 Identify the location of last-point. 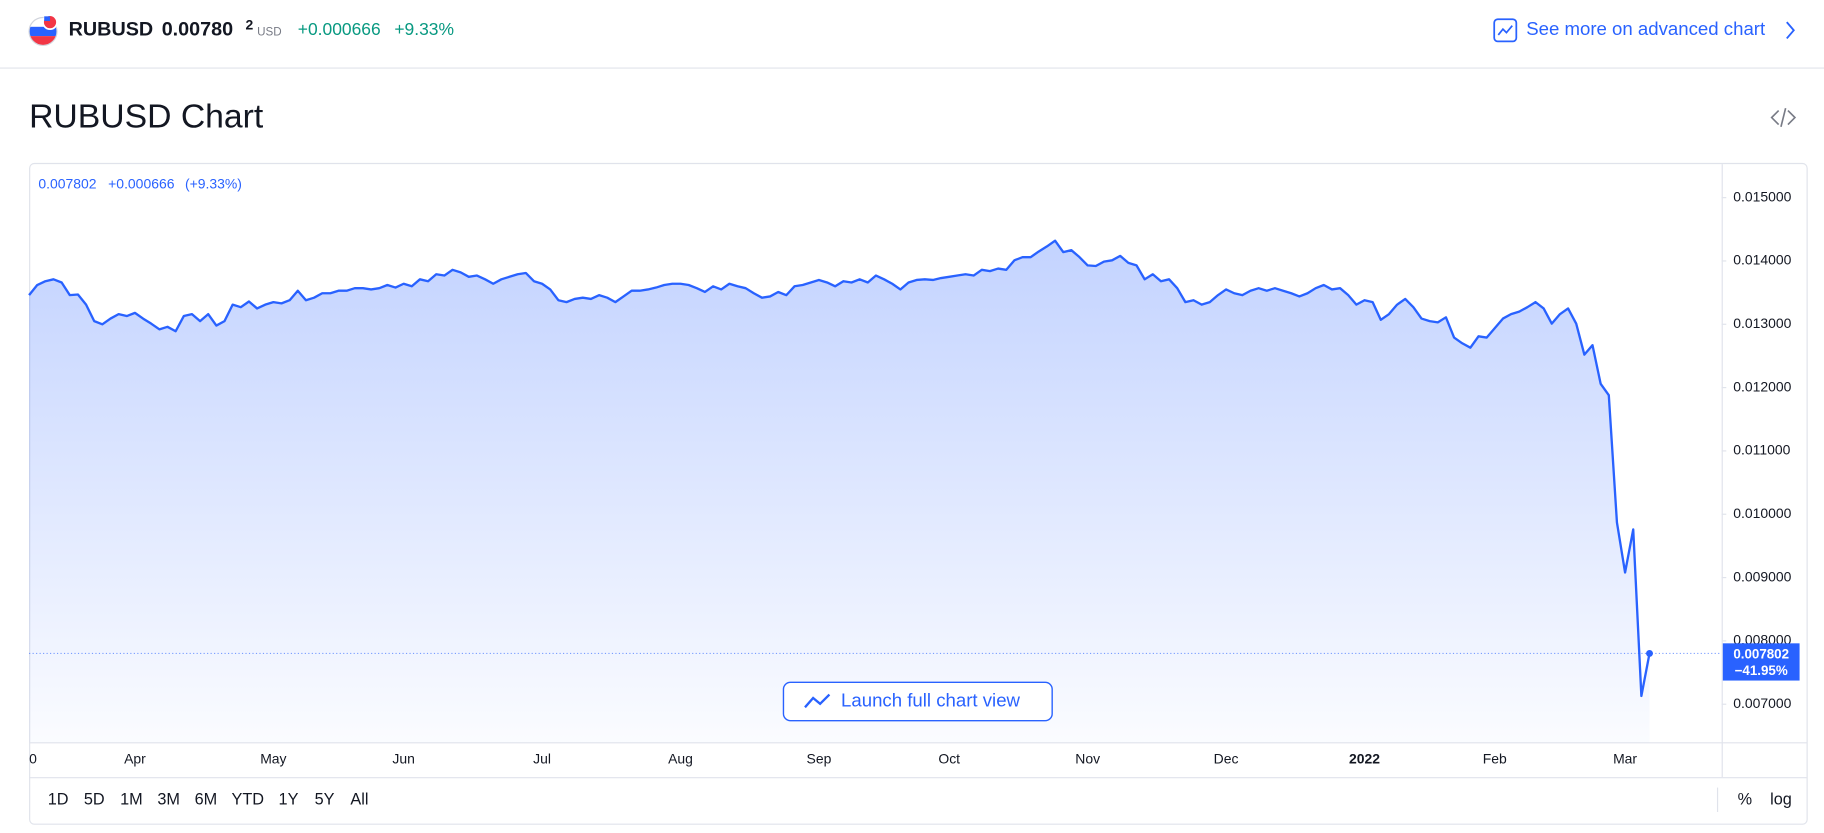
(1649, 653).